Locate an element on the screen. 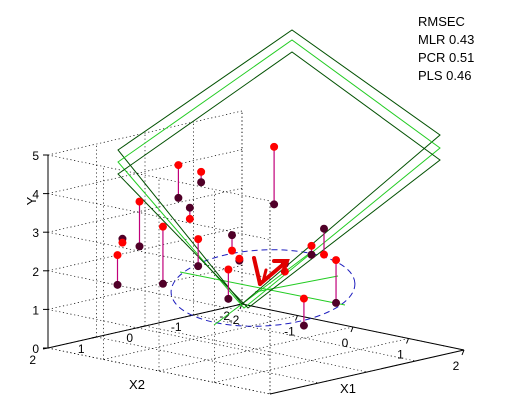 The image size is (509, 411). legend-entry-pls: PLS 0.46 is located at coordinates (445, 75).